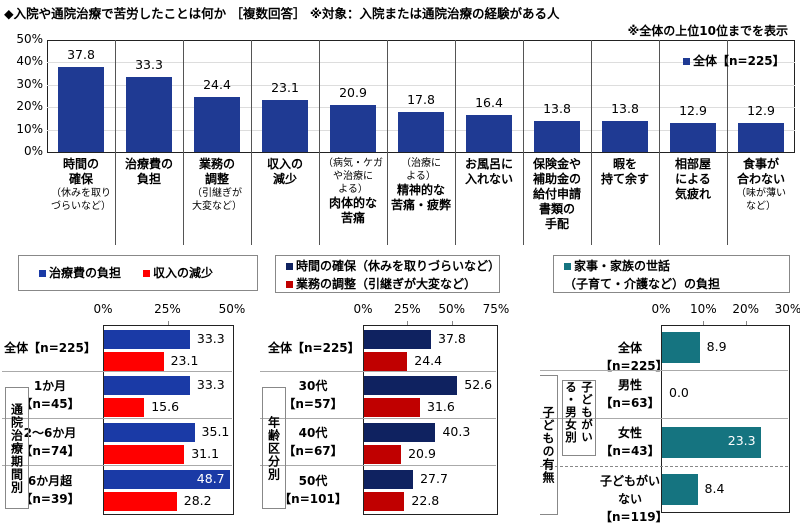 This screenshot has height=526, width=800. I want to click on data-label: 12.9, so click(693, 111).